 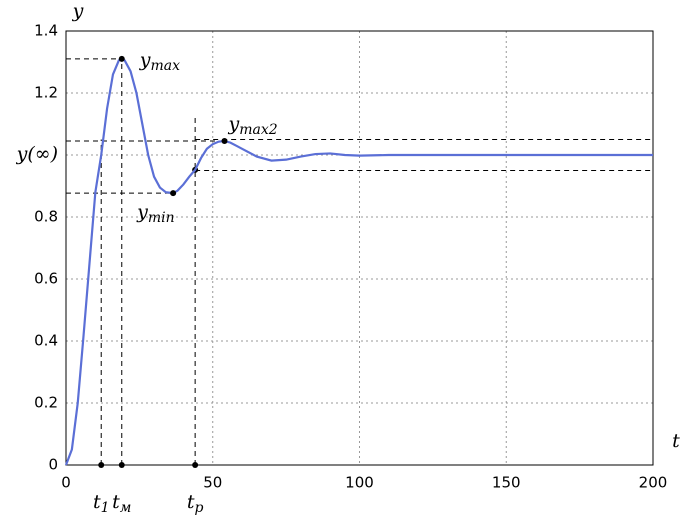 What do you see at coordinates (359, 483) in the screenshot?
I see `x-tick-label: 100` at bounding box center [359, 483].